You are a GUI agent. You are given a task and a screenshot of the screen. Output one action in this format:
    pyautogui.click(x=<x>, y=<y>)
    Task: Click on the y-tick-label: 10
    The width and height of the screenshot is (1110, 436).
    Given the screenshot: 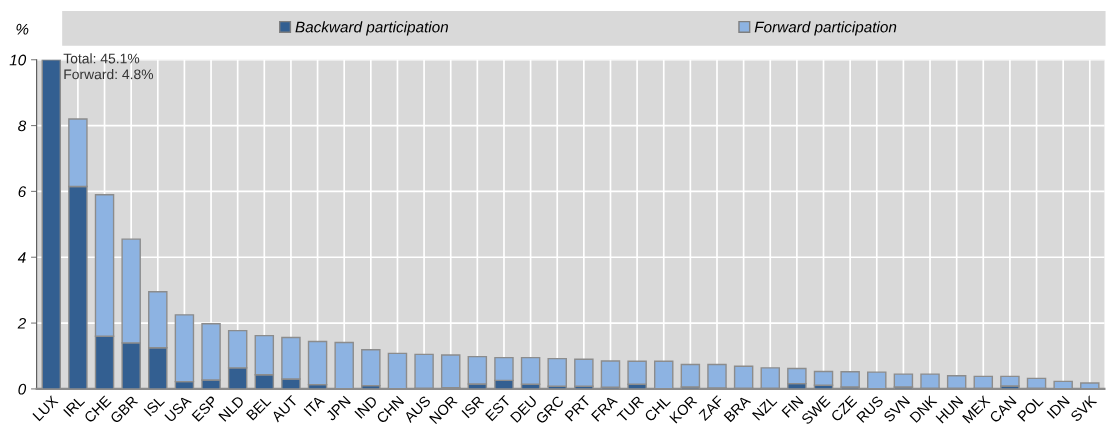 What is the action you would take?
    pyautogui.click(x=18, y=60)
    